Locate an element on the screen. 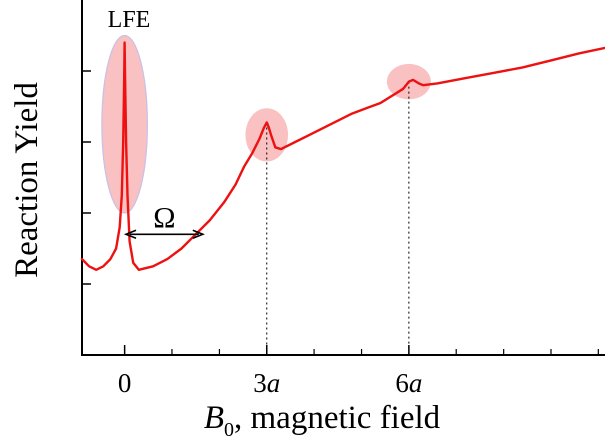  x-tick-label-2: 6a is located at coordinates (408, 383).